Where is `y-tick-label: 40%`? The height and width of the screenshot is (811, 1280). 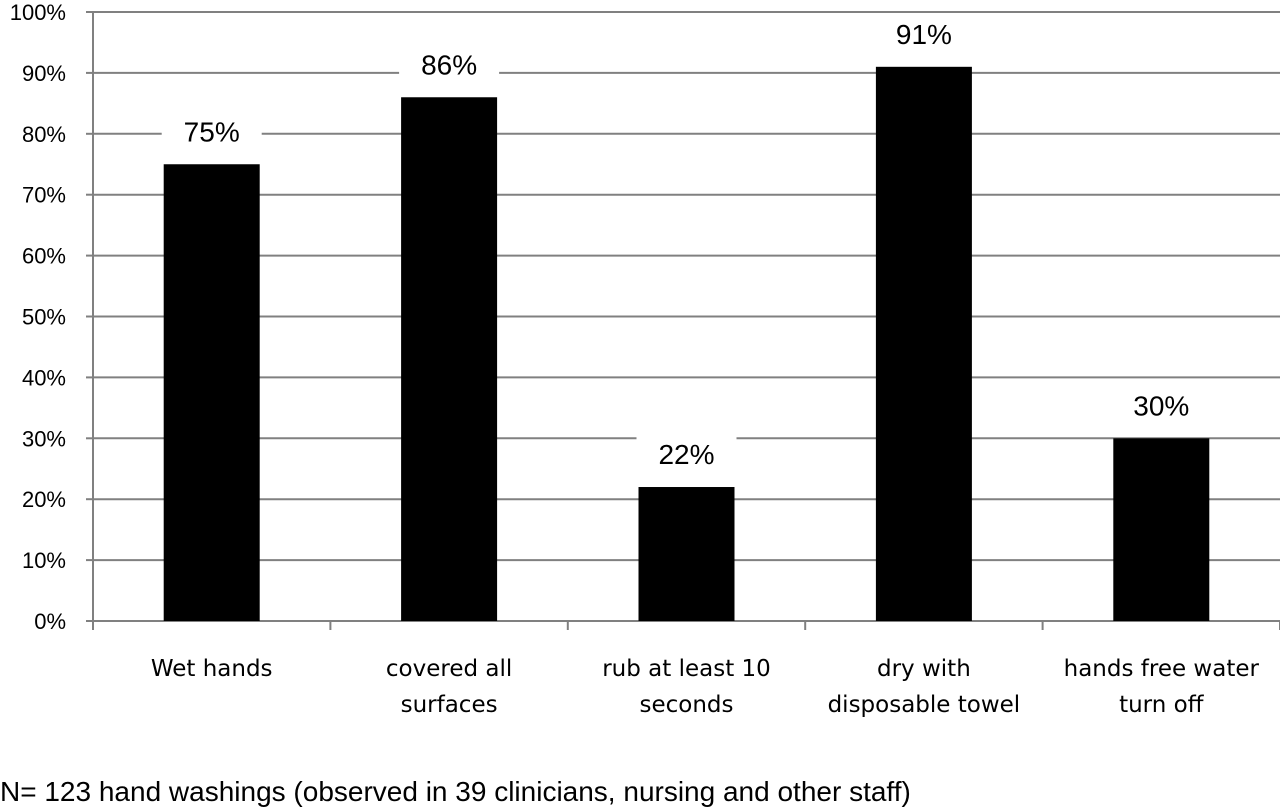 y-tick-label: 40% is located at coordinates (44, 377).